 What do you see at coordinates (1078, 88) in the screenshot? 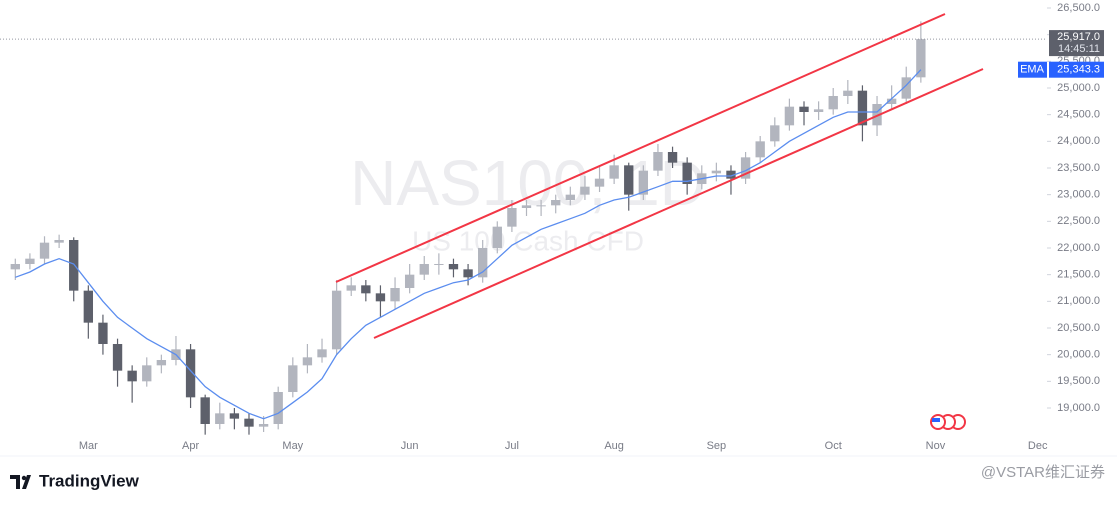
I see `y-tick-label: 25,000.0` at bounding box center [1078, 88].